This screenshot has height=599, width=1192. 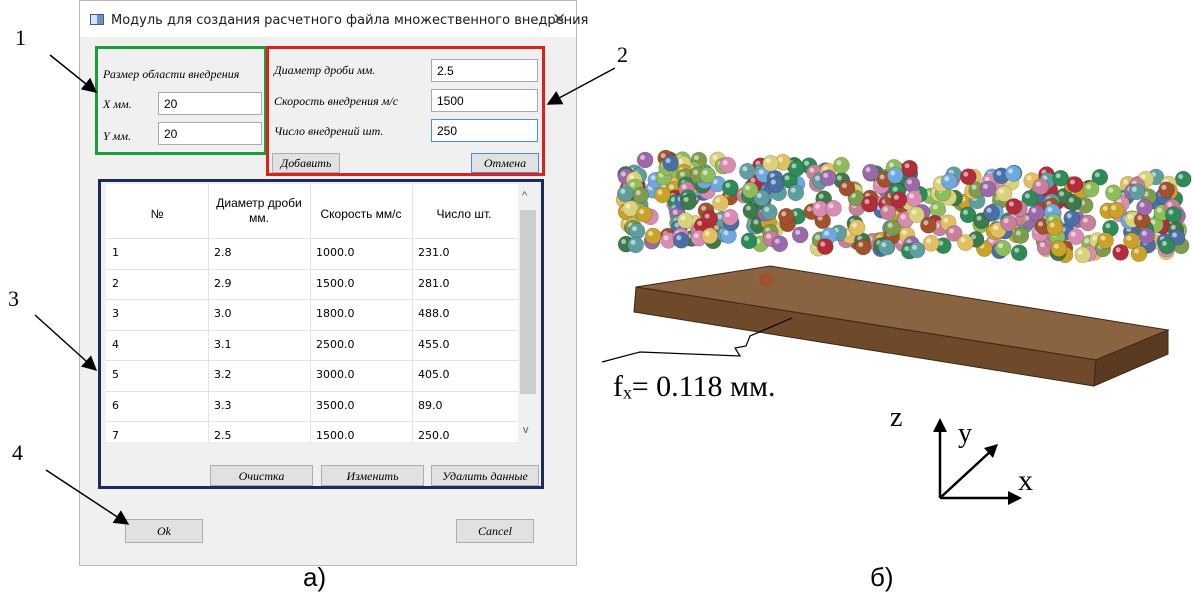 I want to click on add-button: Добавить, so click(x=306, y=163).